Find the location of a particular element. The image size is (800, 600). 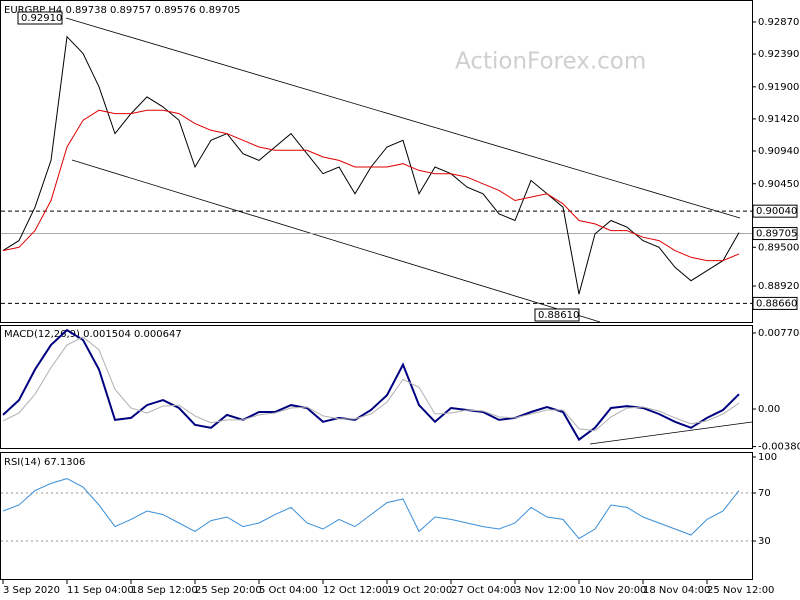

x-tick-label: 25 Nov 12:00 is located at coordinates (740, 590).